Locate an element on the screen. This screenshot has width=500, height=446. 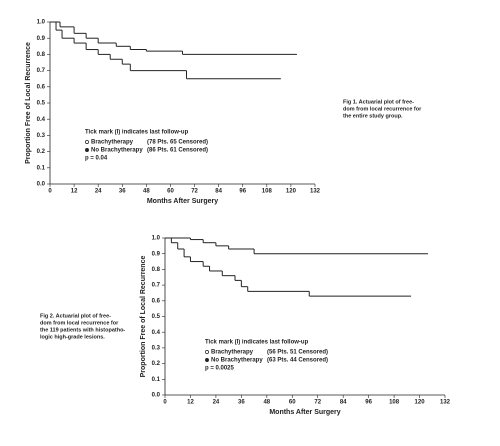
caption-line: logic high-grade lesions. is located at coordinates (72, 337).